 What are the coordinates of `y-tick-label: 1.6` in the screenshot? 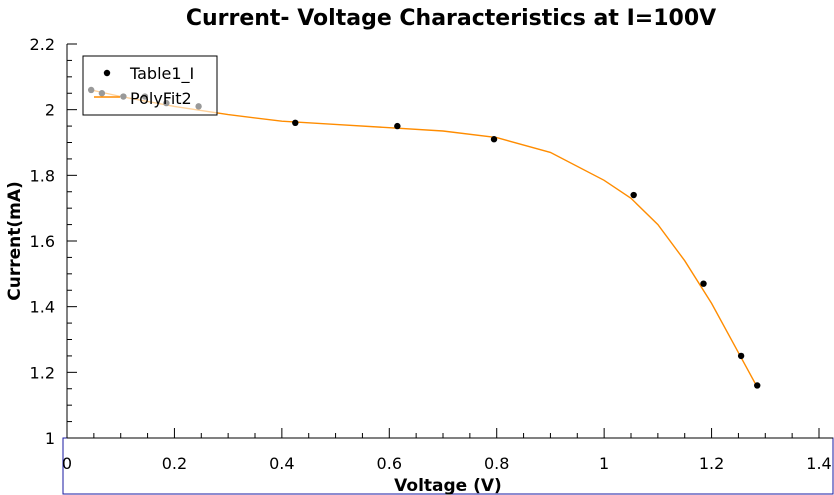 It's located at (42, 241).